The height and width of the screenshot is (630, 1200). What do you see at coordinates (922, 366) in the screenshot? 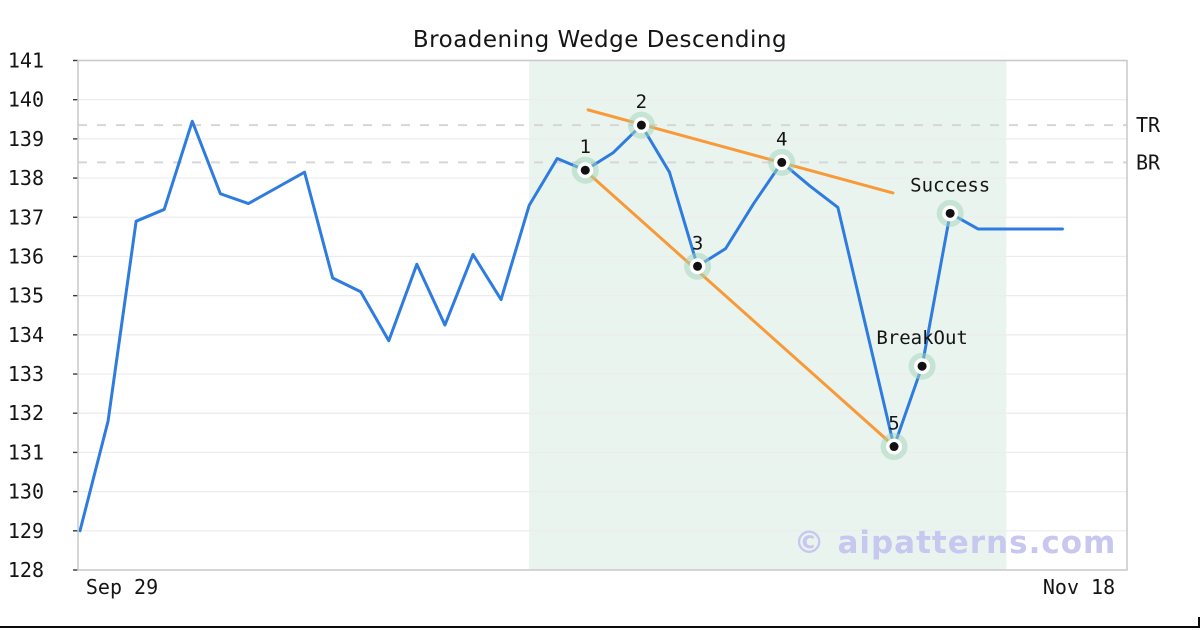
I see `marker-dot-breakout` at bounding box center [922, 366].